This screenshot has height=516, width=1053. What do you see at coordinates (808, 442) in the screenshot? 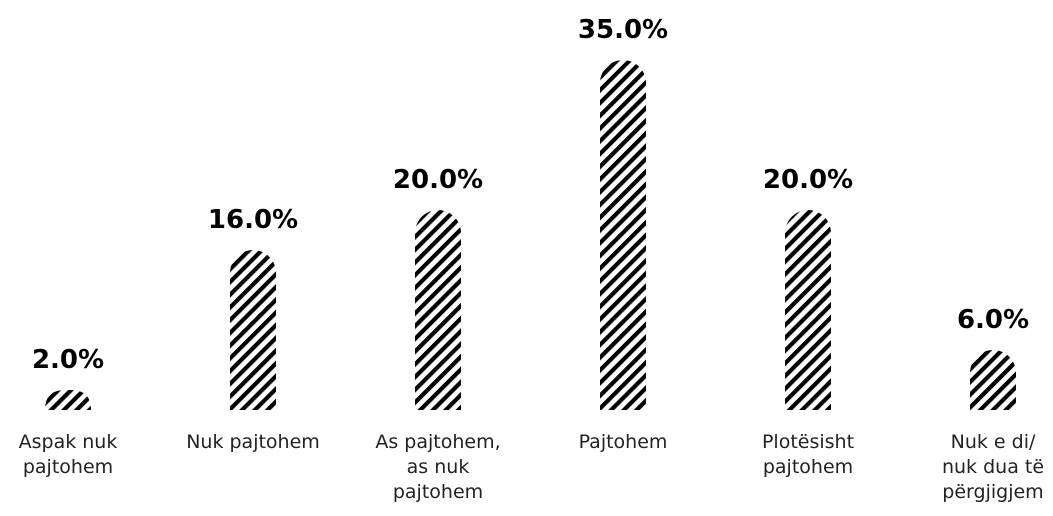
I see `category-label-line: Plotësisht` at bounding box center [808, 442].